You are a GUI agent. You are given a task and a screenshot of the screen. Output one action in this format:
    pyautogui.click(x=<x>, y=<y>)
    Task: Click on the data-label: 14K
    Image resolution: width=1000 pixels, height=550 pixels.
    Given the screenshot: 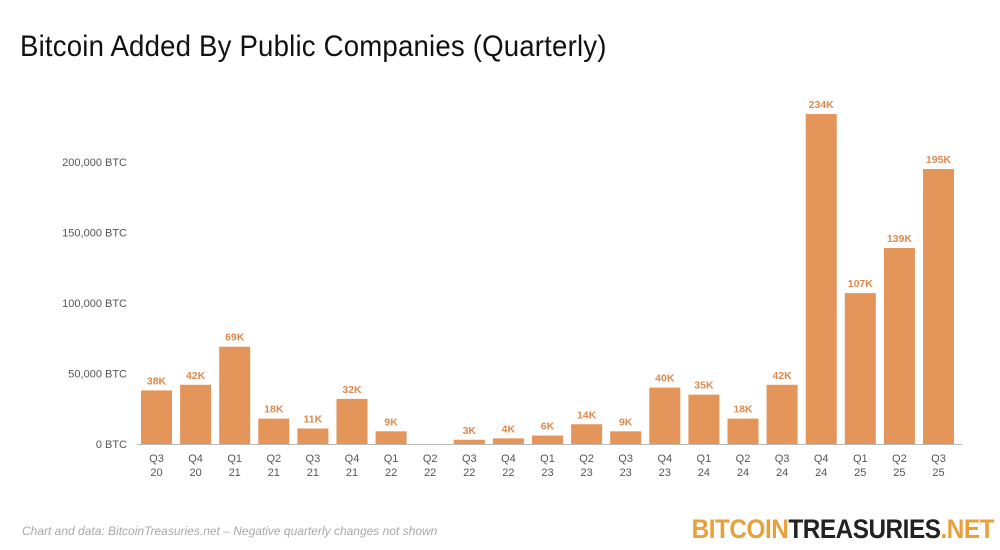 What is the action you would take?
    pyautogui.click(x=587, y=415)
    